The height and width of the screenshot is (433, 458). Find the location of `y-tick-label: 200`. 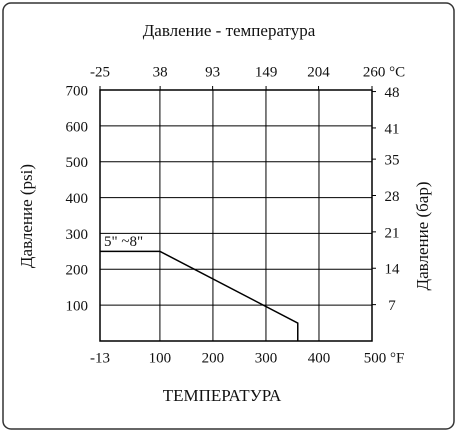

y-tick-label: 200 is located at coordinates (77, 271).